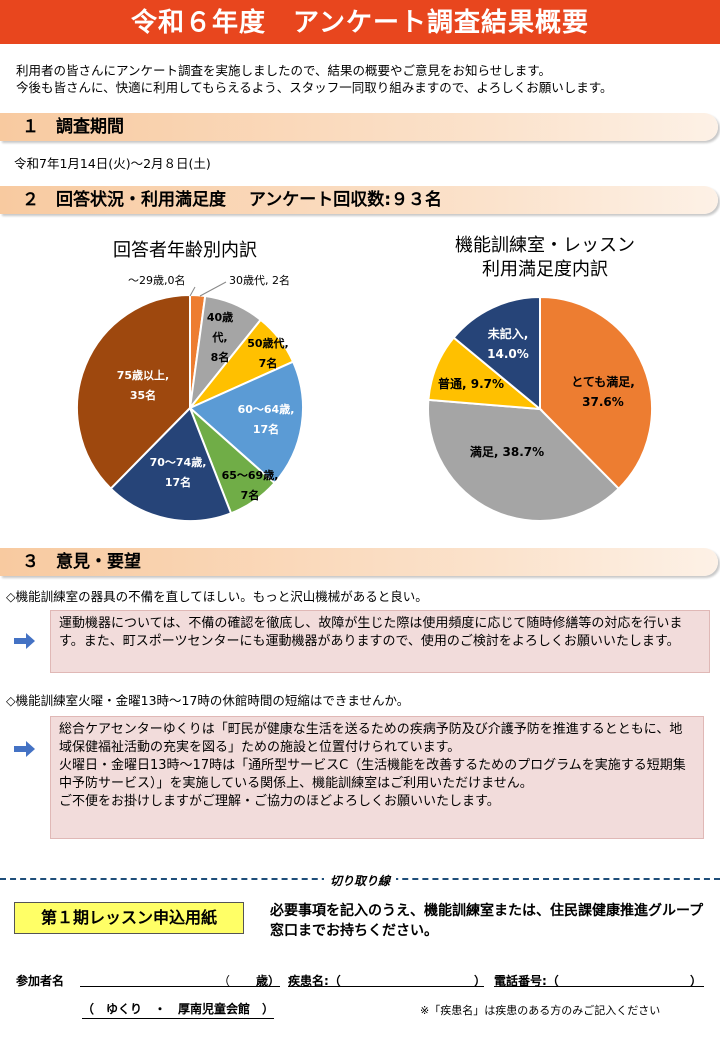  I want to click on age-chart-title: 回答者年齢別内訳, so click(185, 250).